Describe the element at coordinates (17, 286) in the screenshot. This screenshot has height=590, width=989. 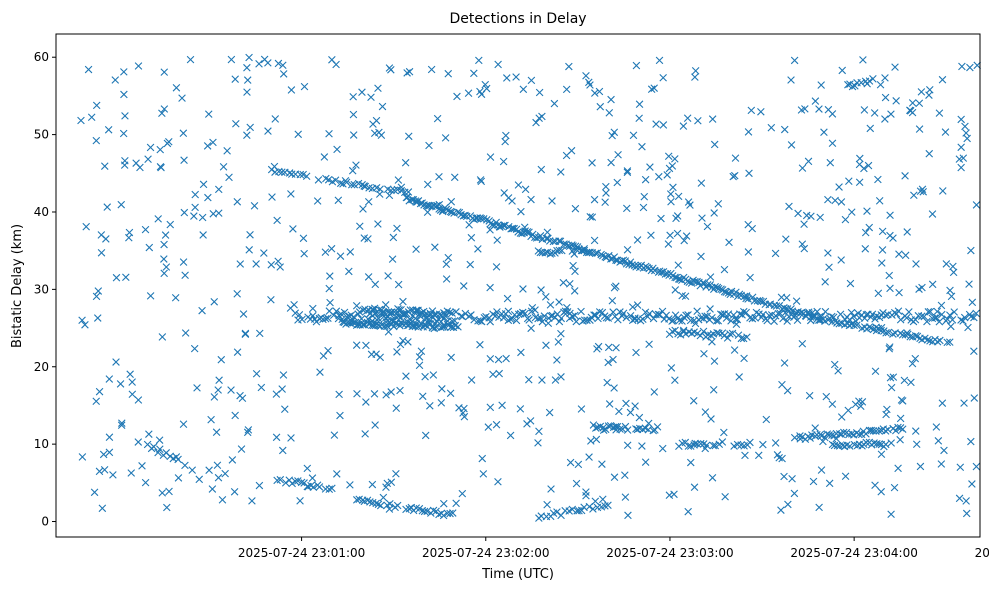
I see `y-axis-label: Bistatic Delay (km)` at that location.